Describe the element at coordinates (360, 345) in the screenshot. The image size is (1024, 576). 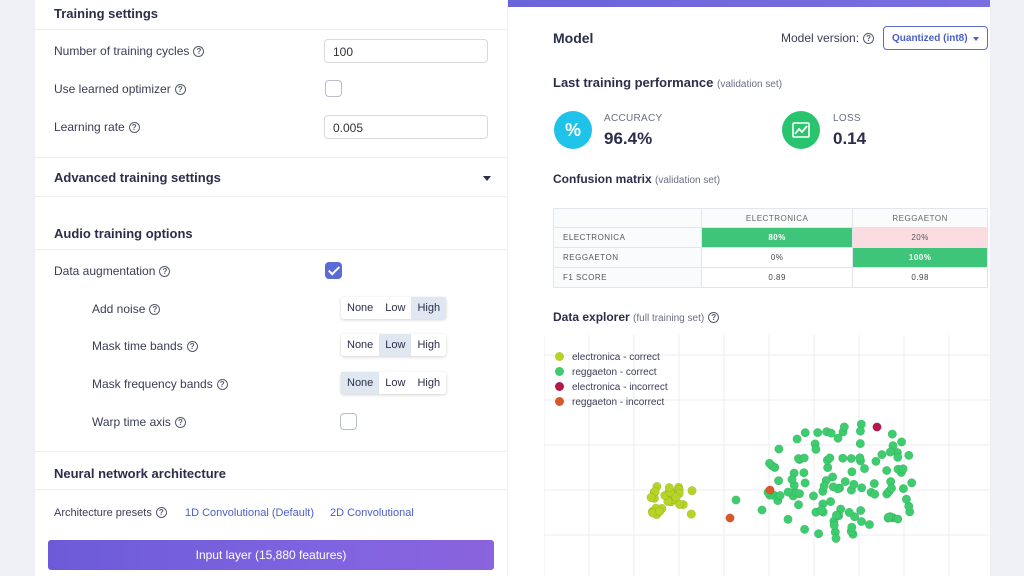
I see `mask-time-none: None` at that location.